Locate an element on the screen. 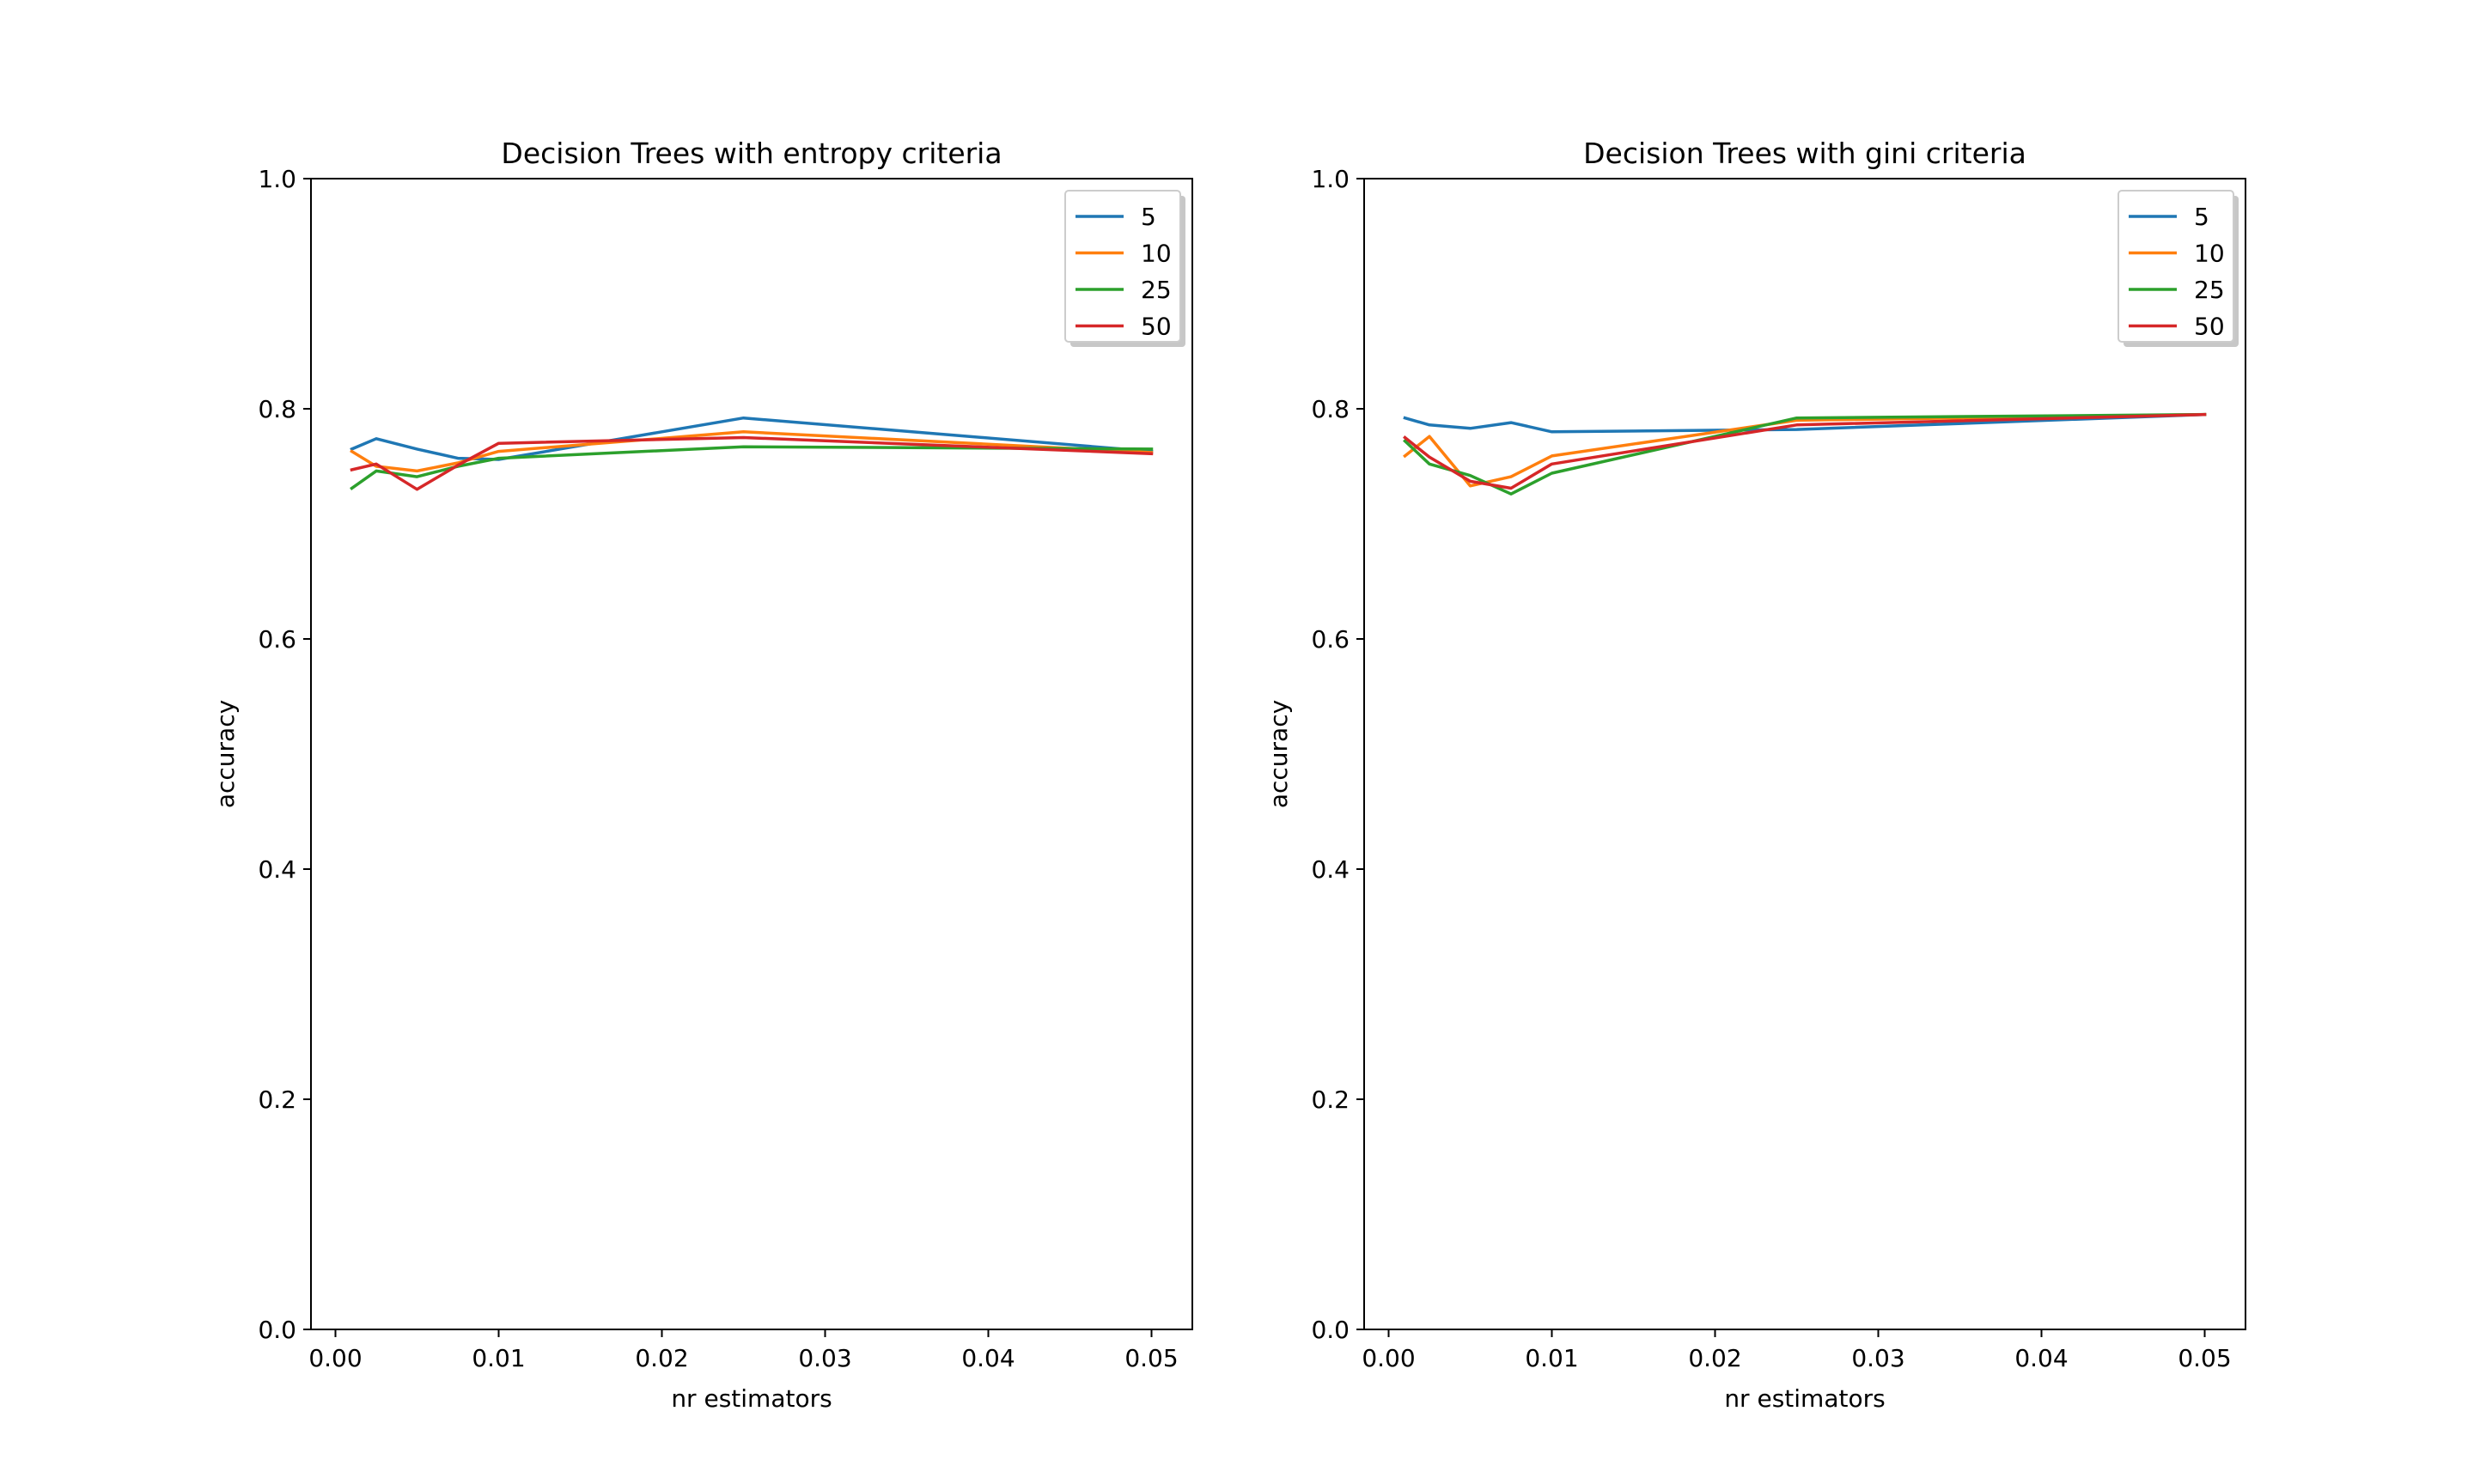 The image size is (2474, 1484). chart-title: Decision Trees with gini criteria is located at coordinates (1804, 153).